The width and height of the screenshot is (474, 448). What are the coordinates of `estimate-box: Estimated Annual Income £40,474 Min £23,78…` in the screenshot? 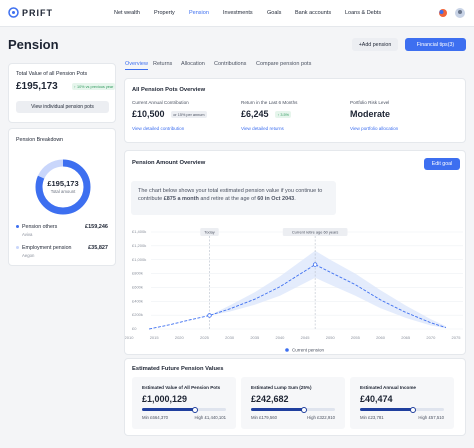 It's located at (402, 403).